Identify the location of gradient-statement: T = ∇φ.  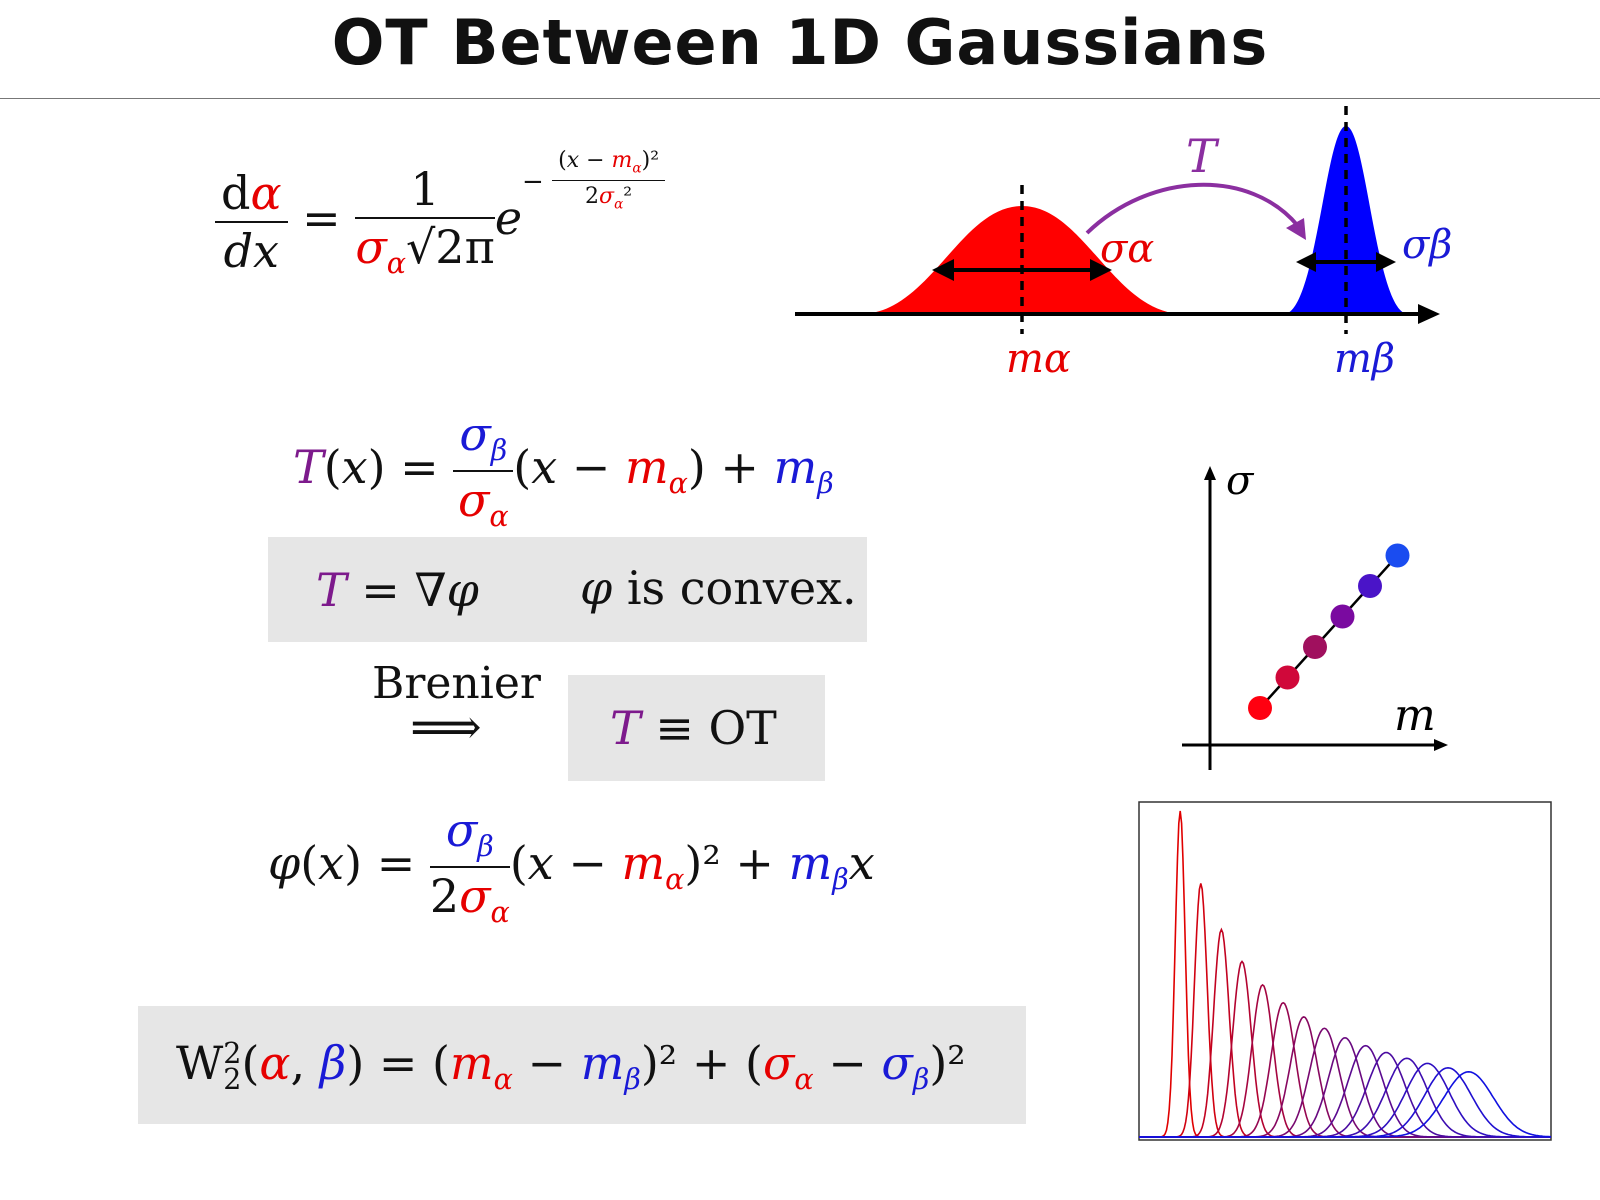
(397, 590).